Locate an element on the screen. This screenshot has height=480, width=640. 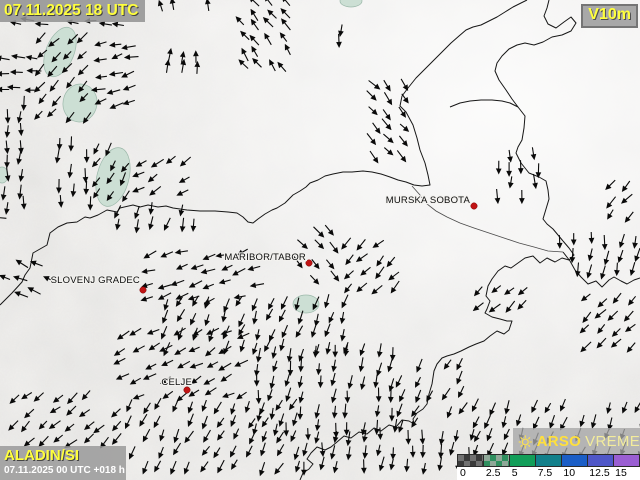
logo-product-text: VREME is located at coordinates (612, 441).